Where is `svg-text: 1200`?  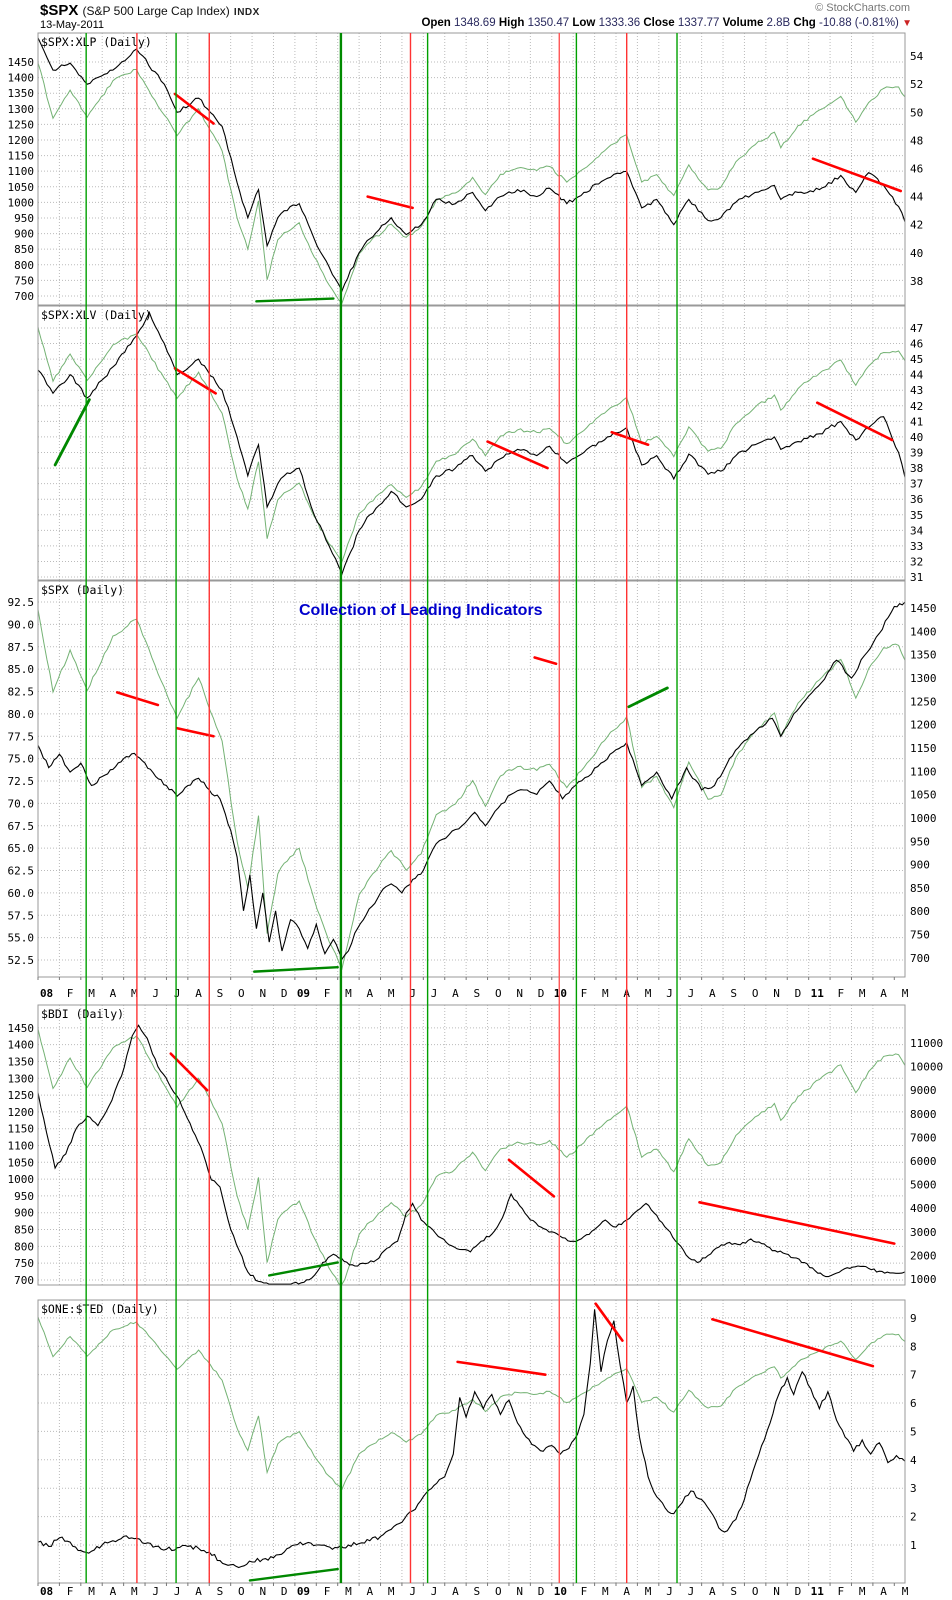 svg-text: 1200 is located at coordinates (21, 1112).